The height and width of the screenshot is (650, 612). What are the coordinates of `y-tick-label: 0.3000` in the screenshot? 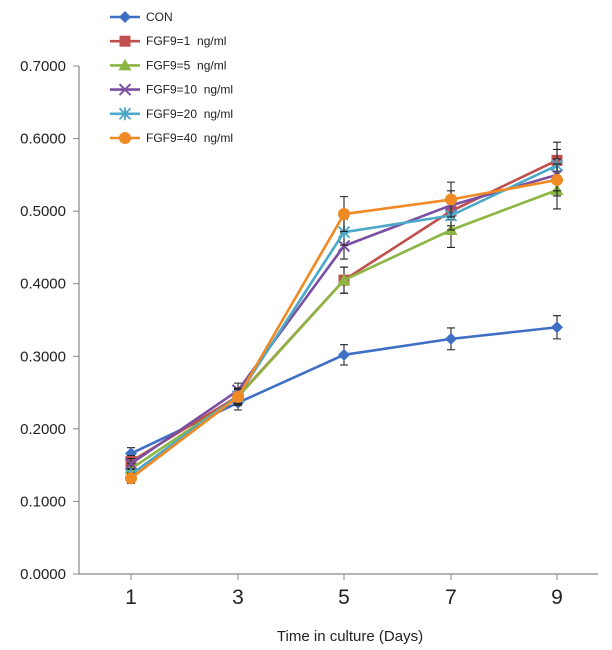 It's located at (43, 356).